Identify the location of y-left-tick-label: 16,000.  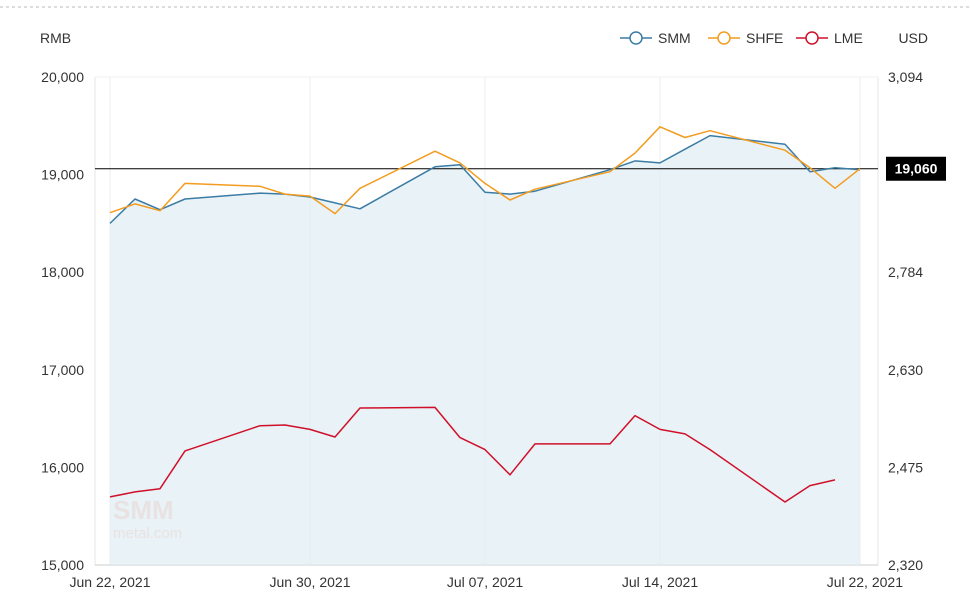
(62, 467).